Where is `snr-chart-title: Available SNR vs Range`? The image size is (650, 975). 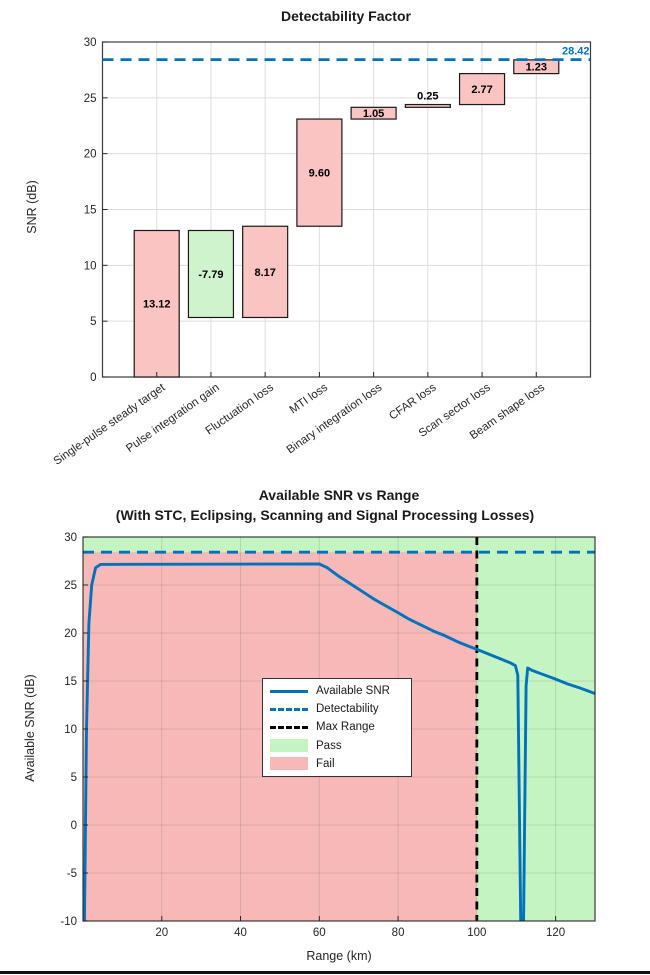
snr-chart-title: Available SNR vs Range is located at coordinates (339, 495).